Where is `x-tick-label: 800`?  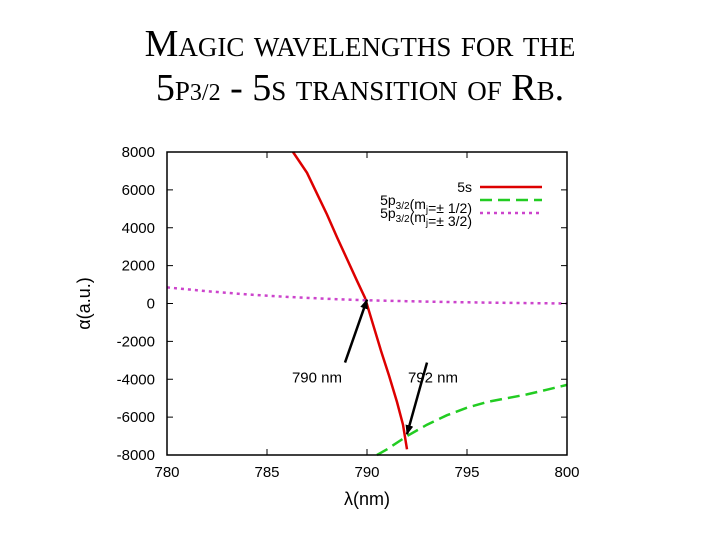 x-tick-label: 800 is located at coordinates (566, 472).